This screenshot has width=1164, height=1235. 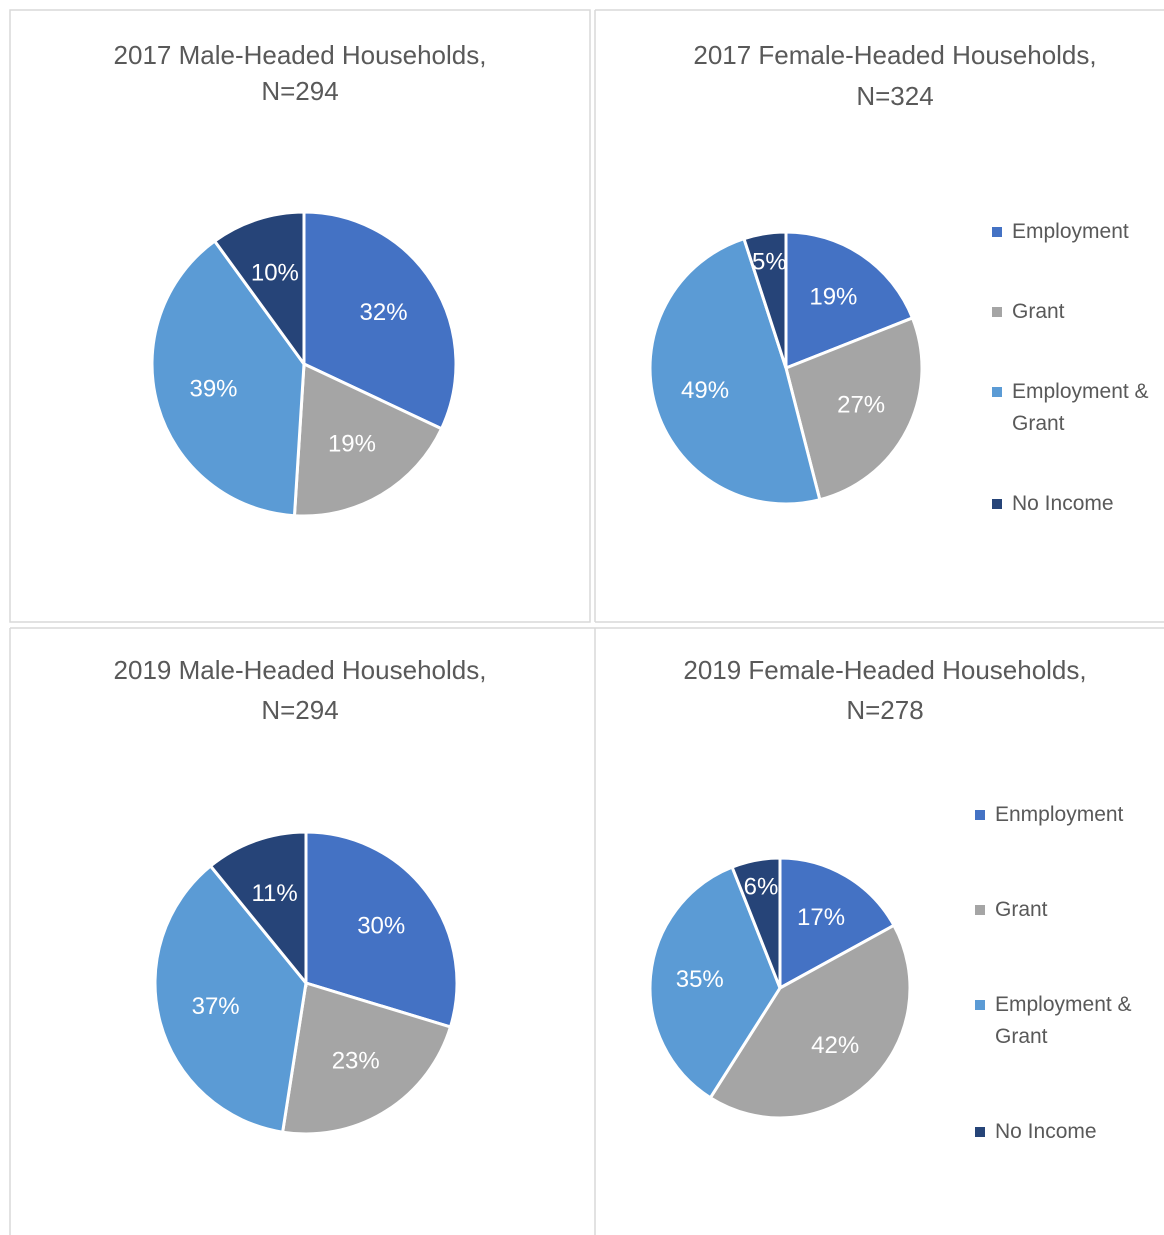 What do you see at coordinates (884, 670) in the screenshot?
I see `chart-title: 2019 Female-Headed Households,` at bounding box center [884, 670].